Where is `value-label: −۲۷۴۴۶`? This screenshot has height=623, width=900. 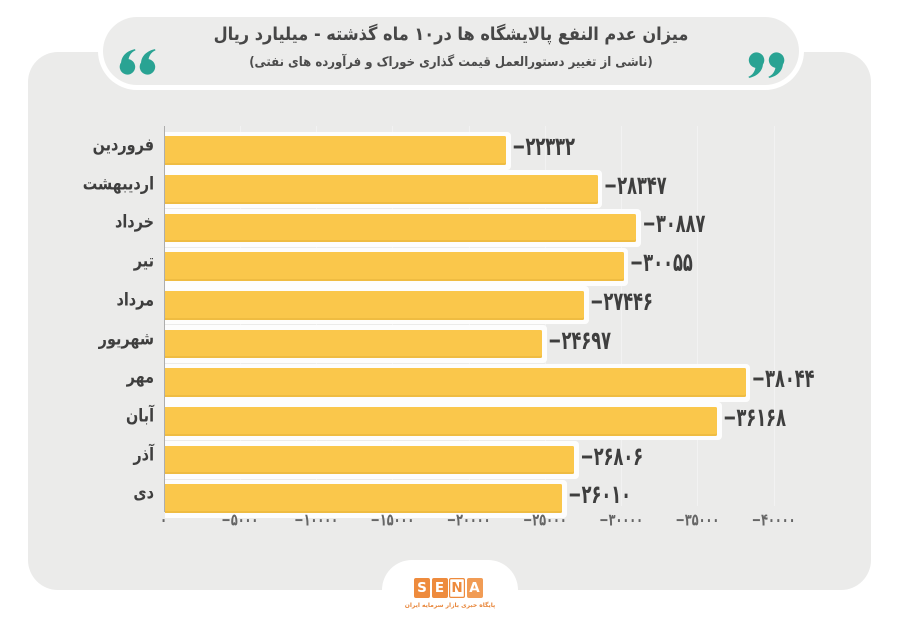
value-label: −۲۷۴۴۶ is located at coordinates (621, 302).